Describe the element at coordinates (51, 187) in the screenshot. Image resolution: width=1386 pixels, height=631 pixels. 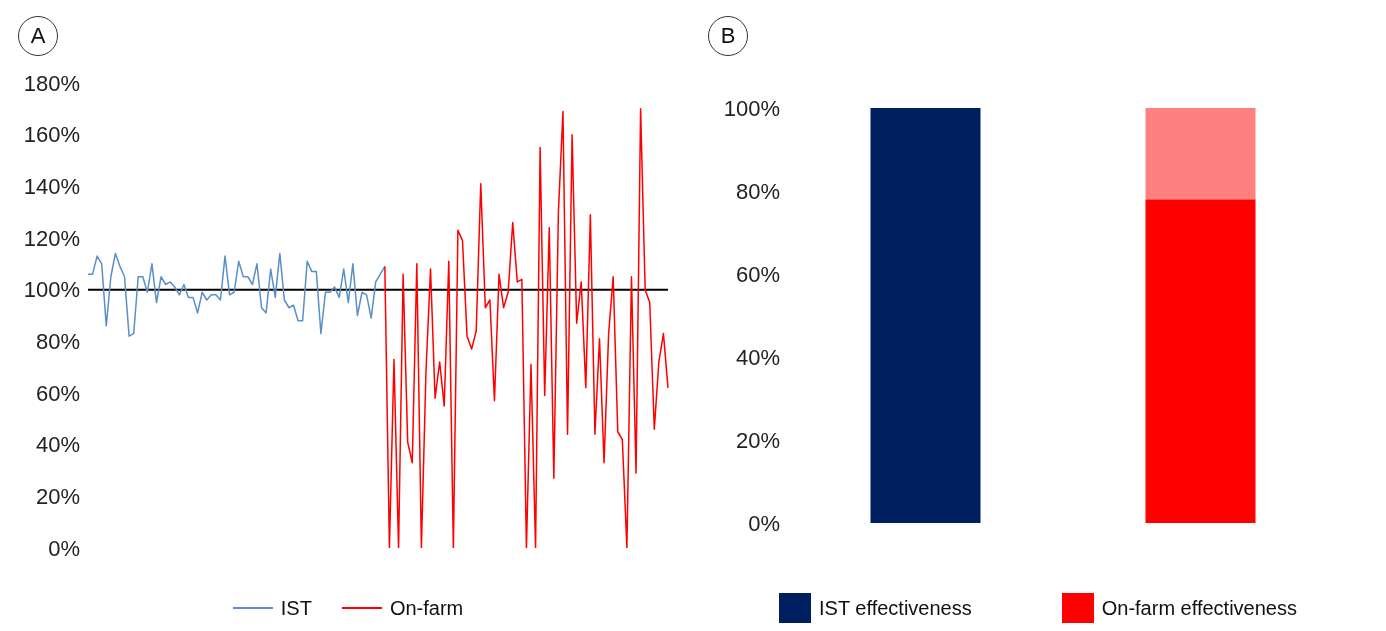
I see `y-tick-label: 140%` at that location.